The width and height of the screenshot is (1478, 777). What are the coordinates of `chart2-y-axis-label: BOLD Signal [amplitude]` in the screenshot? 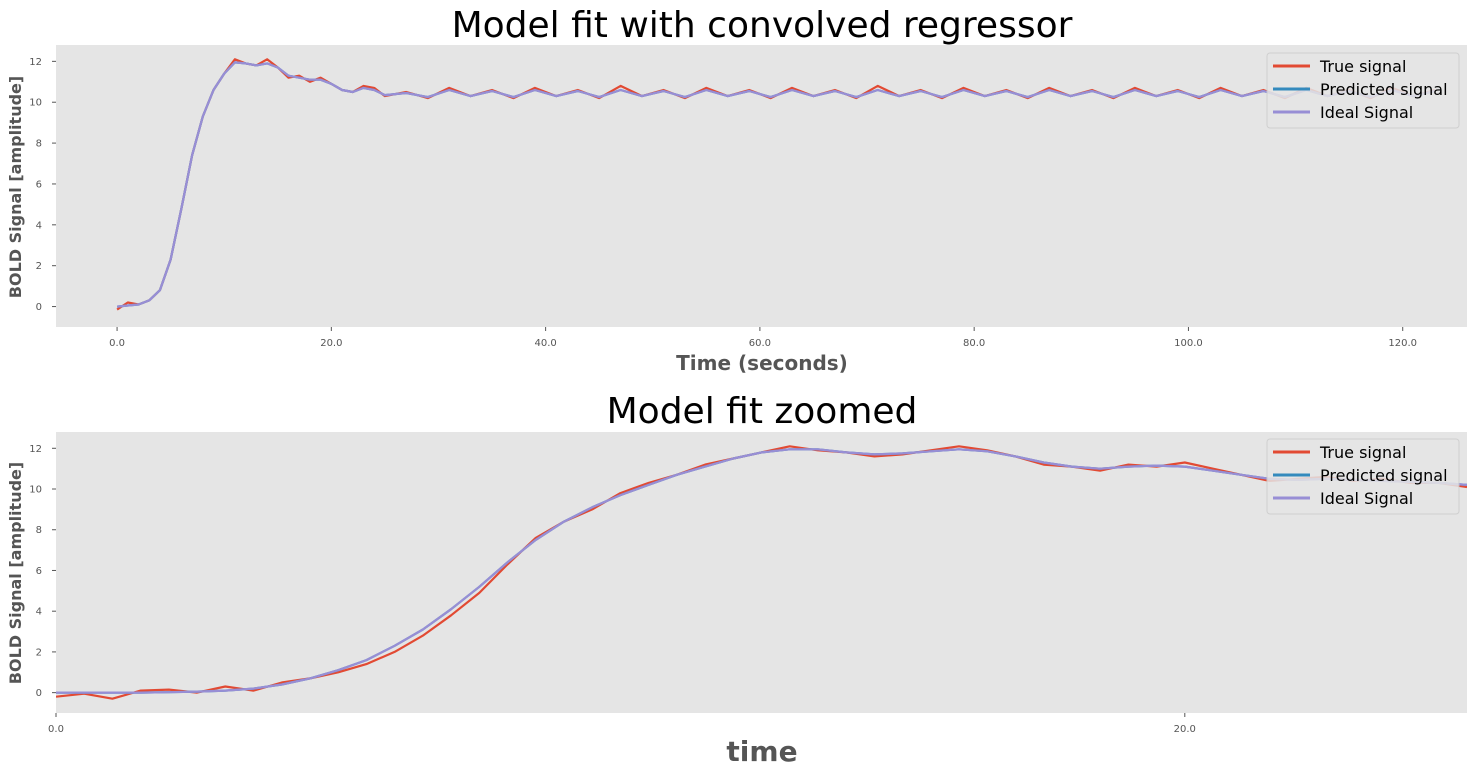 It's located at (15, 573).